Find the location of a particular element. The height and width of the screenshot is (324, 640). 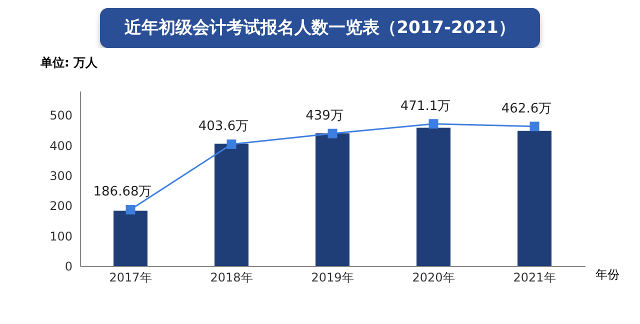

data-label: 403.6万 is located at coordinates (223, 126).